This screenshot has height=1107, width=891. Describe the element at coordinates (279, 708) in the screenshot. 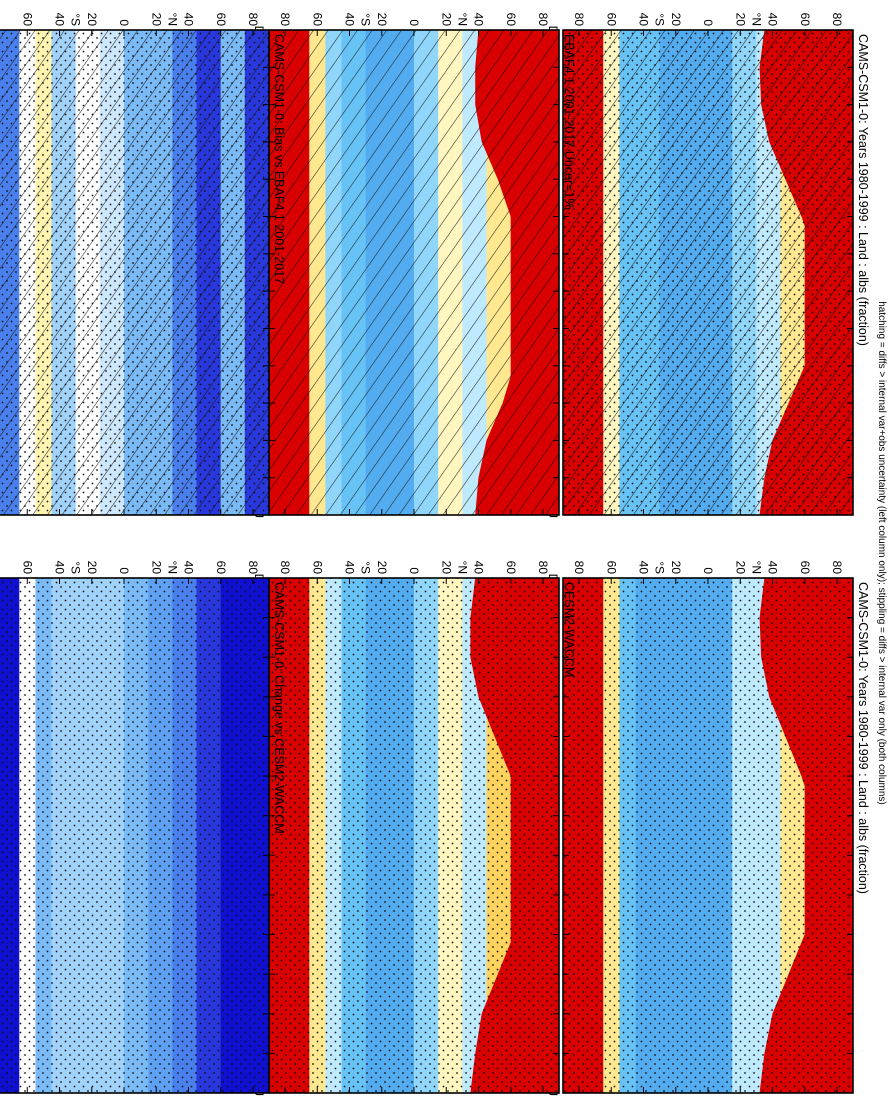

I see `panel-title: CAMS-CSM1-0: Change vs CESM2-WACCM` at that location.